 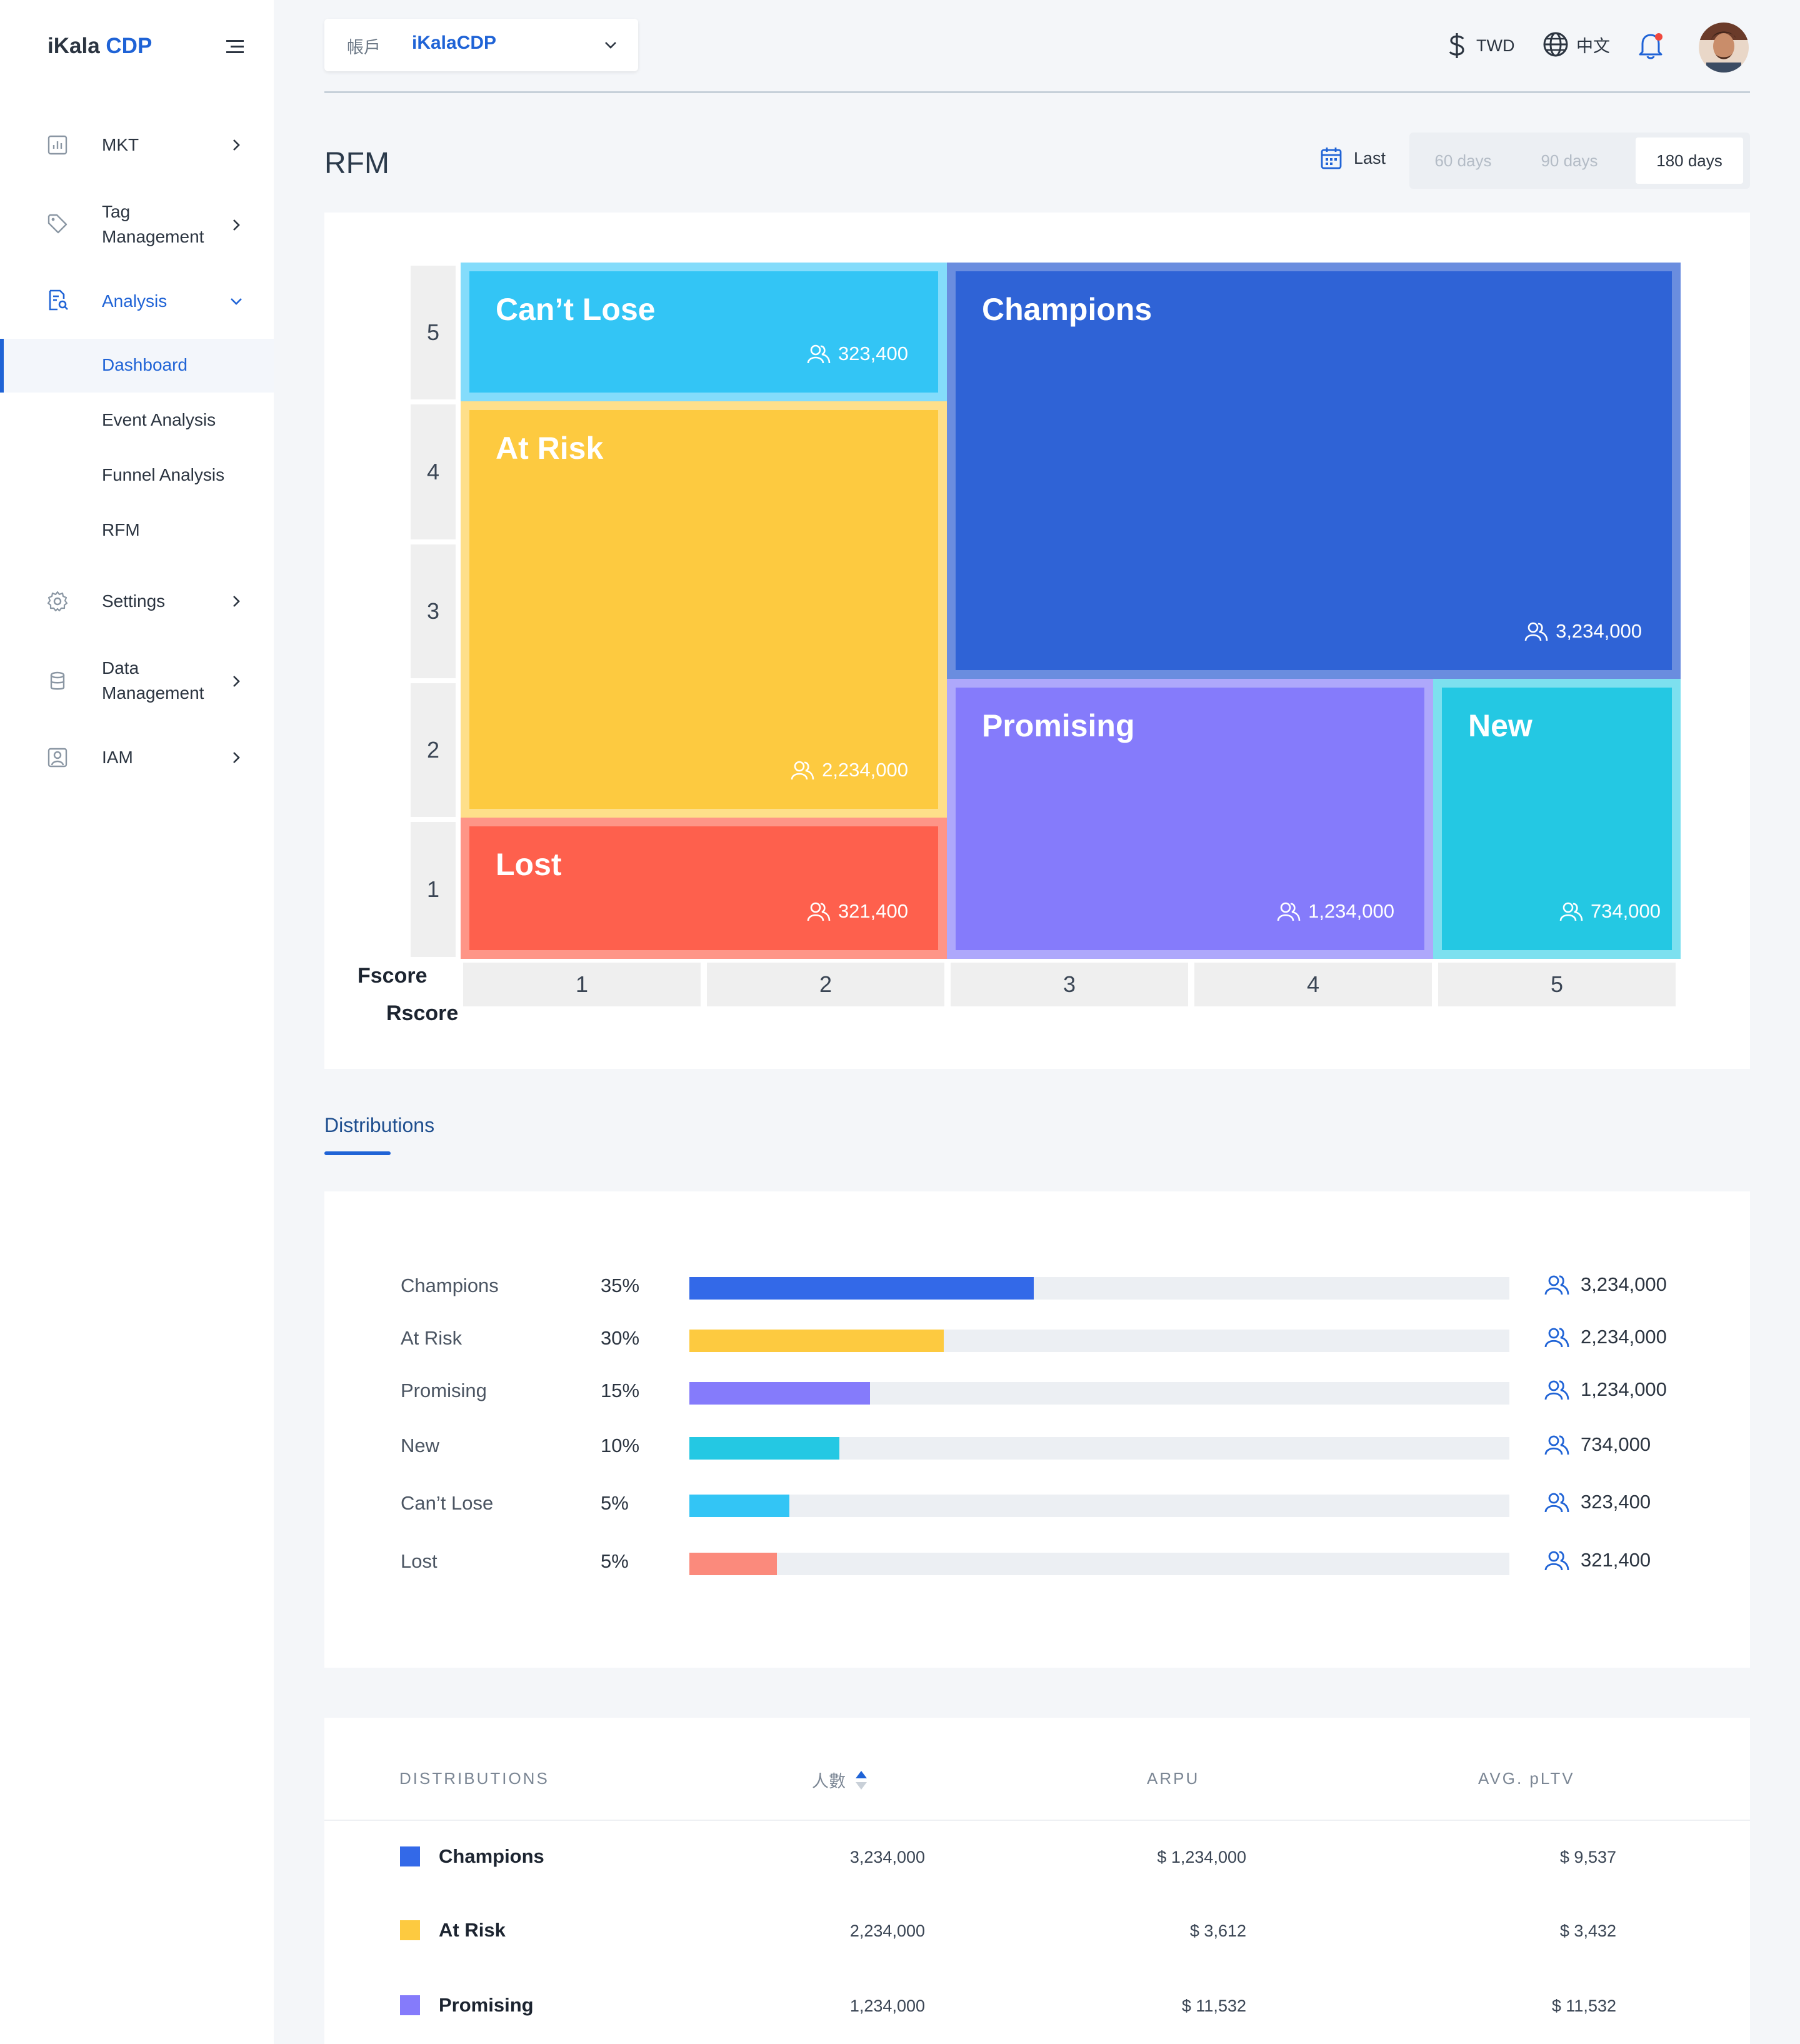 I want to click on sidebar-subitem-label: RFM, so click(x=121, y=529).